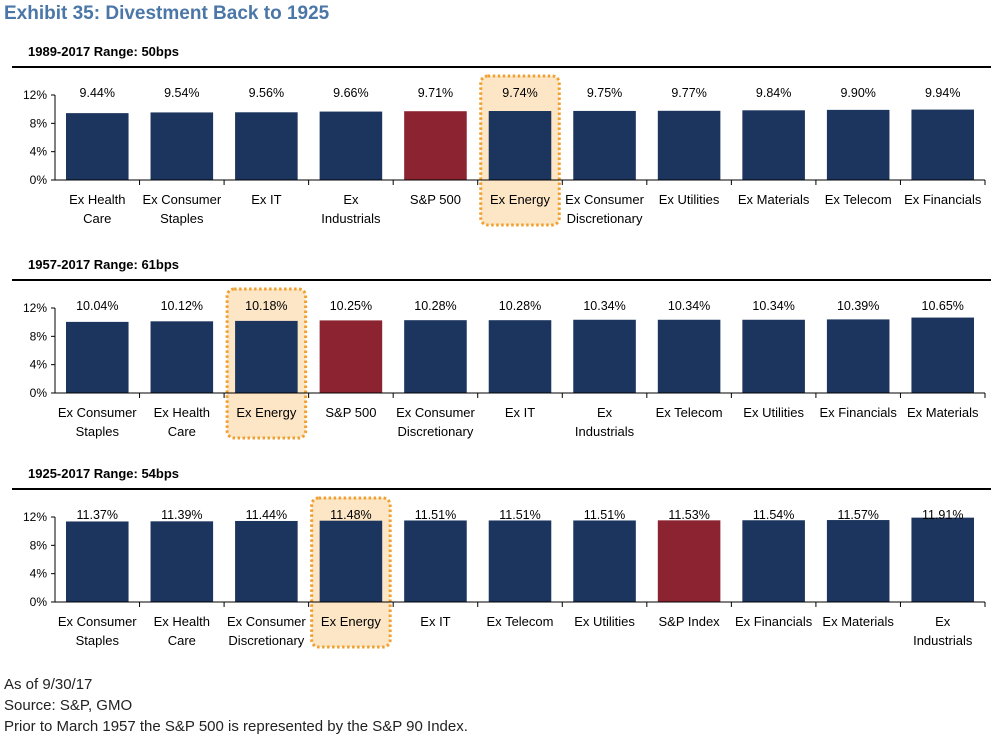 The width and height of the screenshot is (995, 744). I want to click on value-label: 9.77%, so click(688, 93).